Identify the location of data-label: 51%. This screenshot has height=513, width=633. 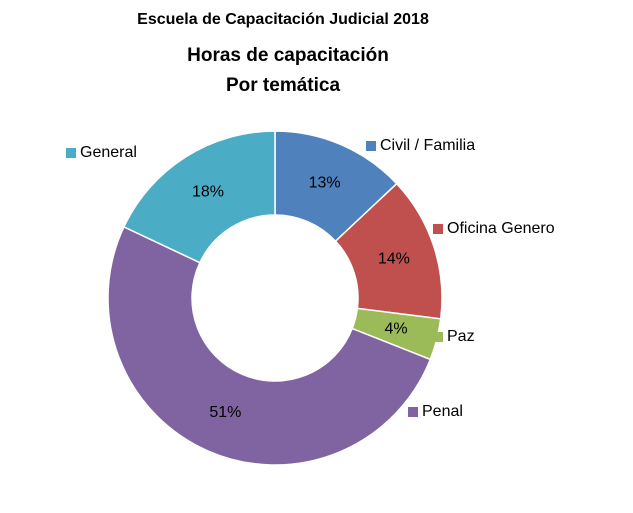
(225, 412).